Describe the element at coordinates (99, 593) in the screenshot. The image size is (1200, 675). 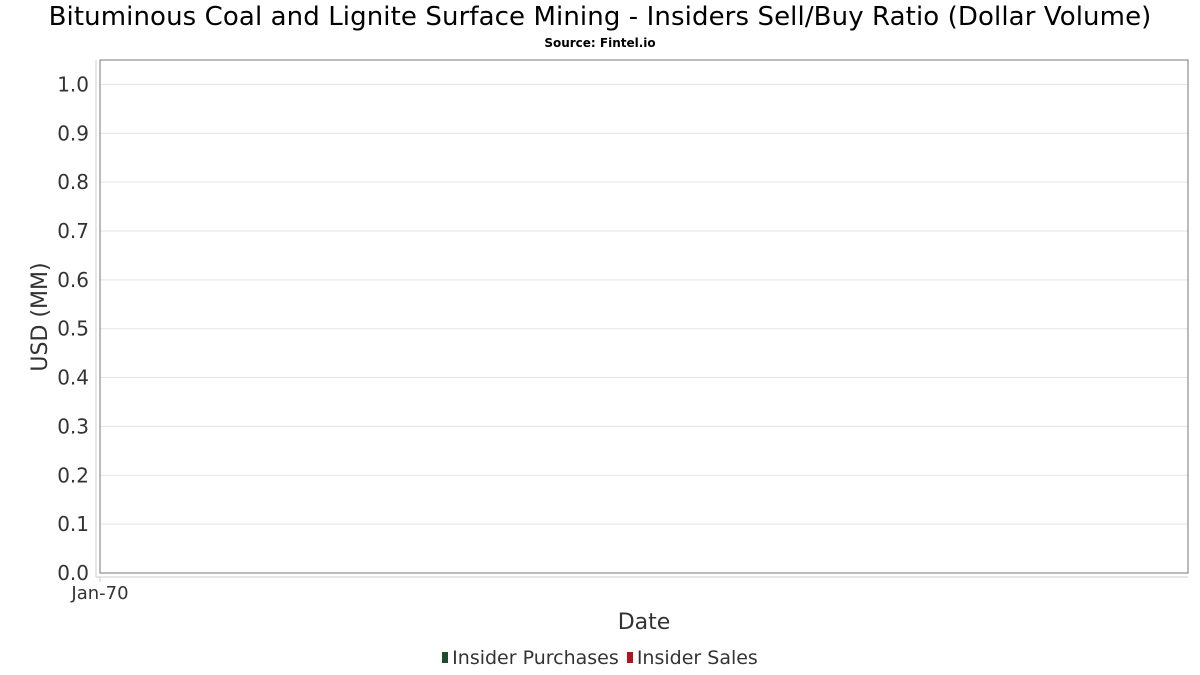
I see `x-tick-label: Jan-70` at that location.